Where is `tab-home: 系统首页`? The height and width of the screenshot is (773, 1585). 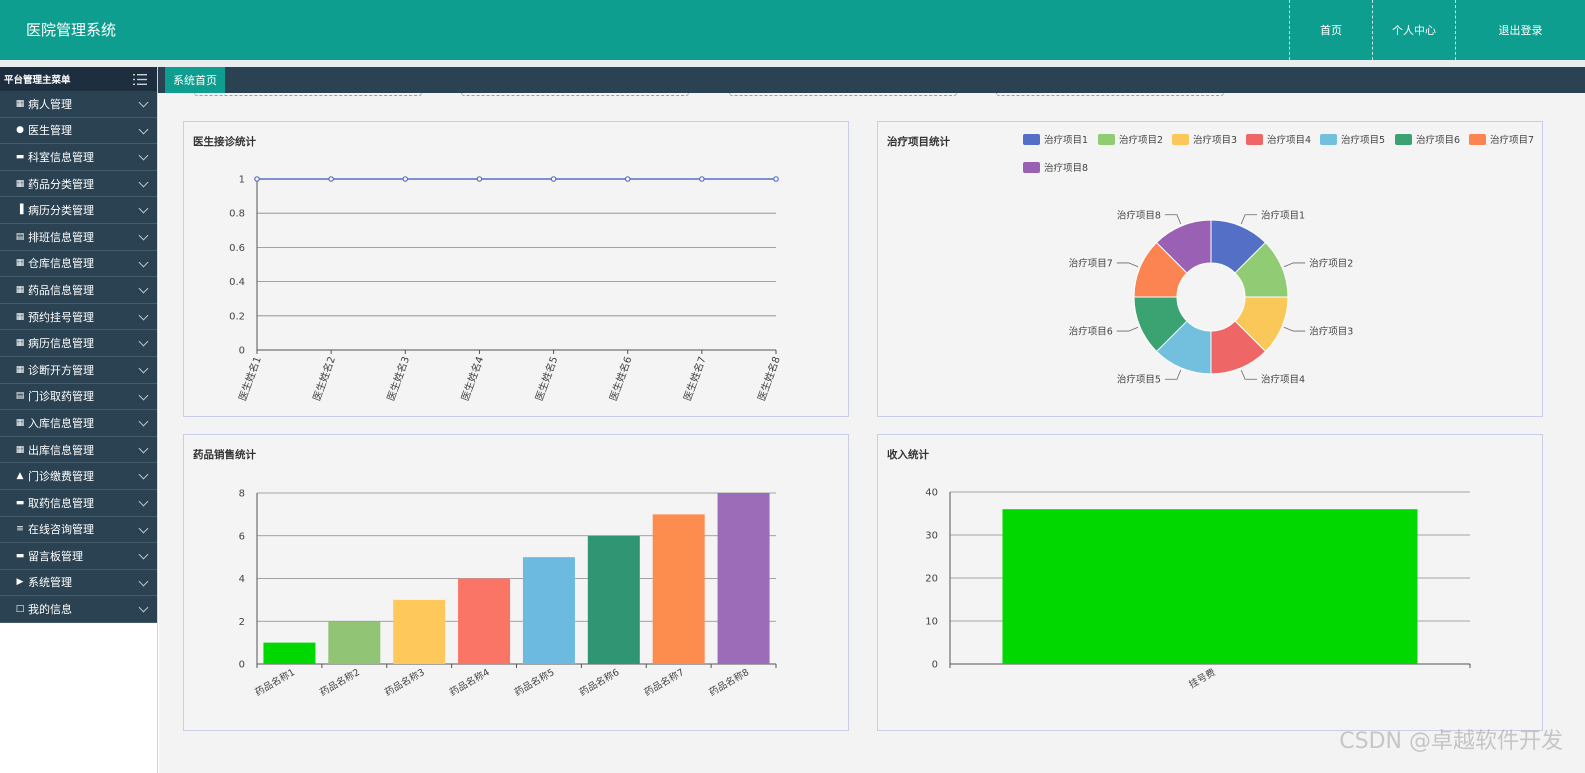 tab-home: 系统首页 is located at coordinates (195, 80).